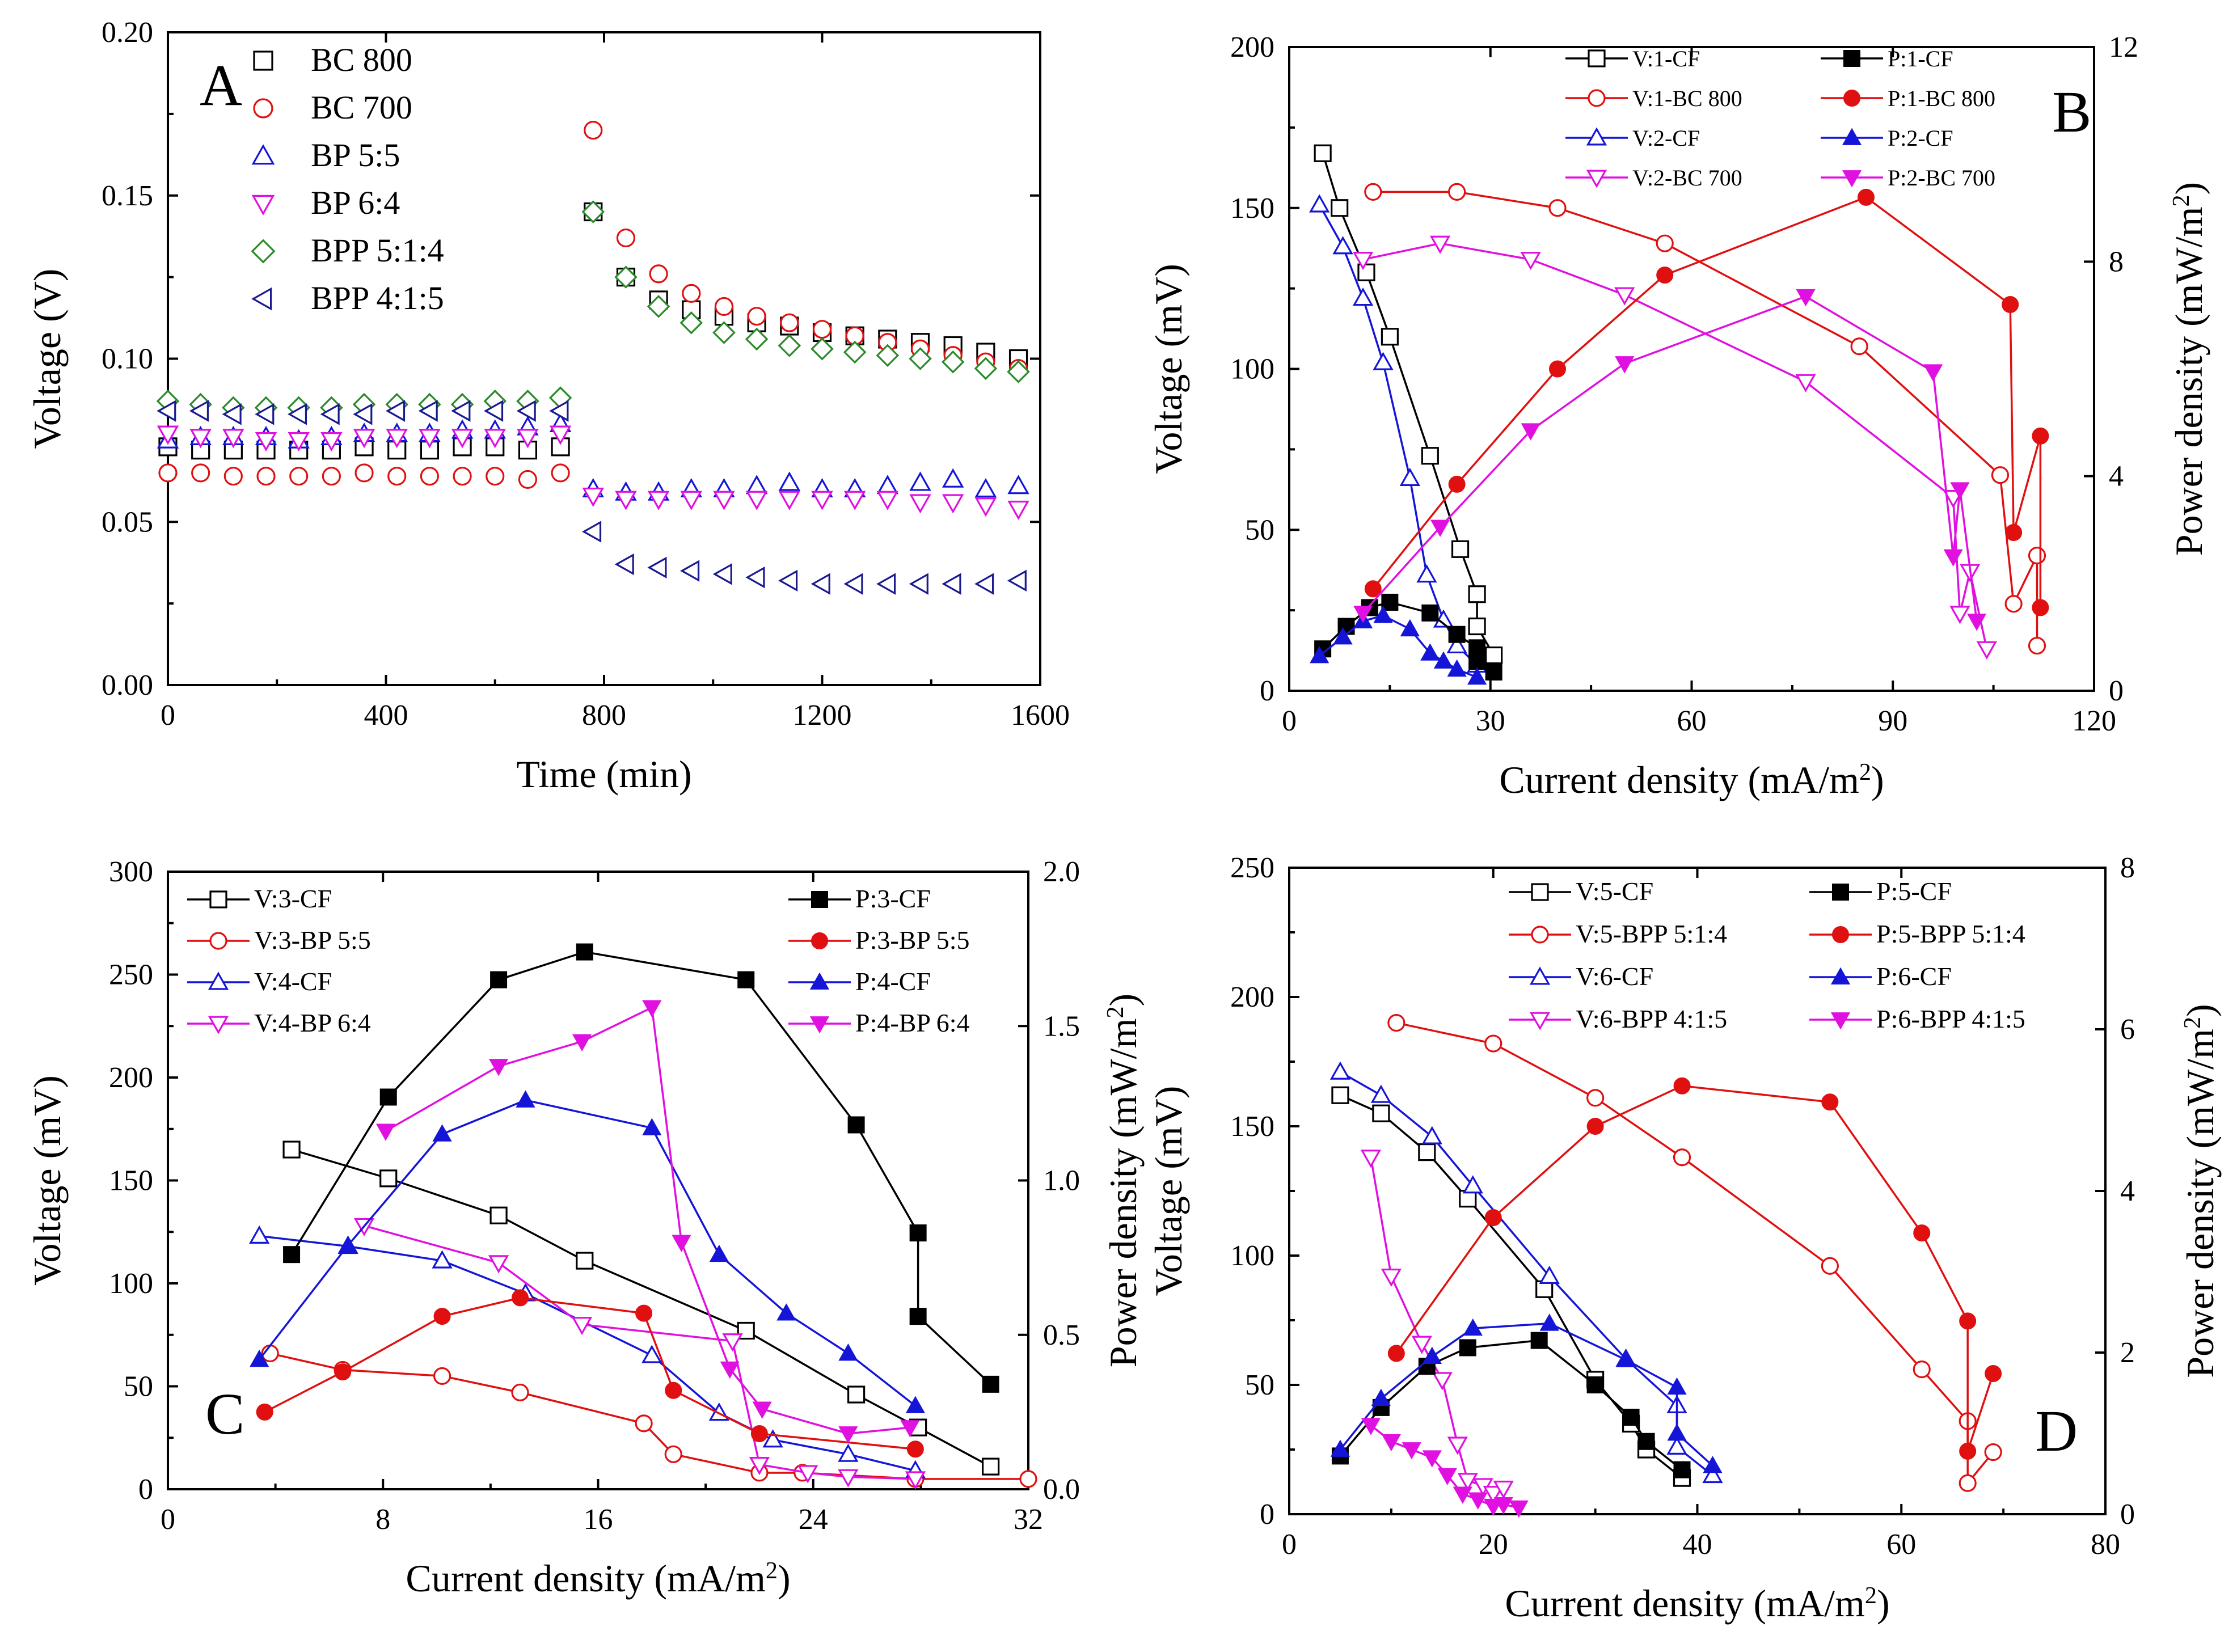  Describe the element at coordinates (1614, 891) in the screenshot. I see `legend-label: V:5-CF` at that location.